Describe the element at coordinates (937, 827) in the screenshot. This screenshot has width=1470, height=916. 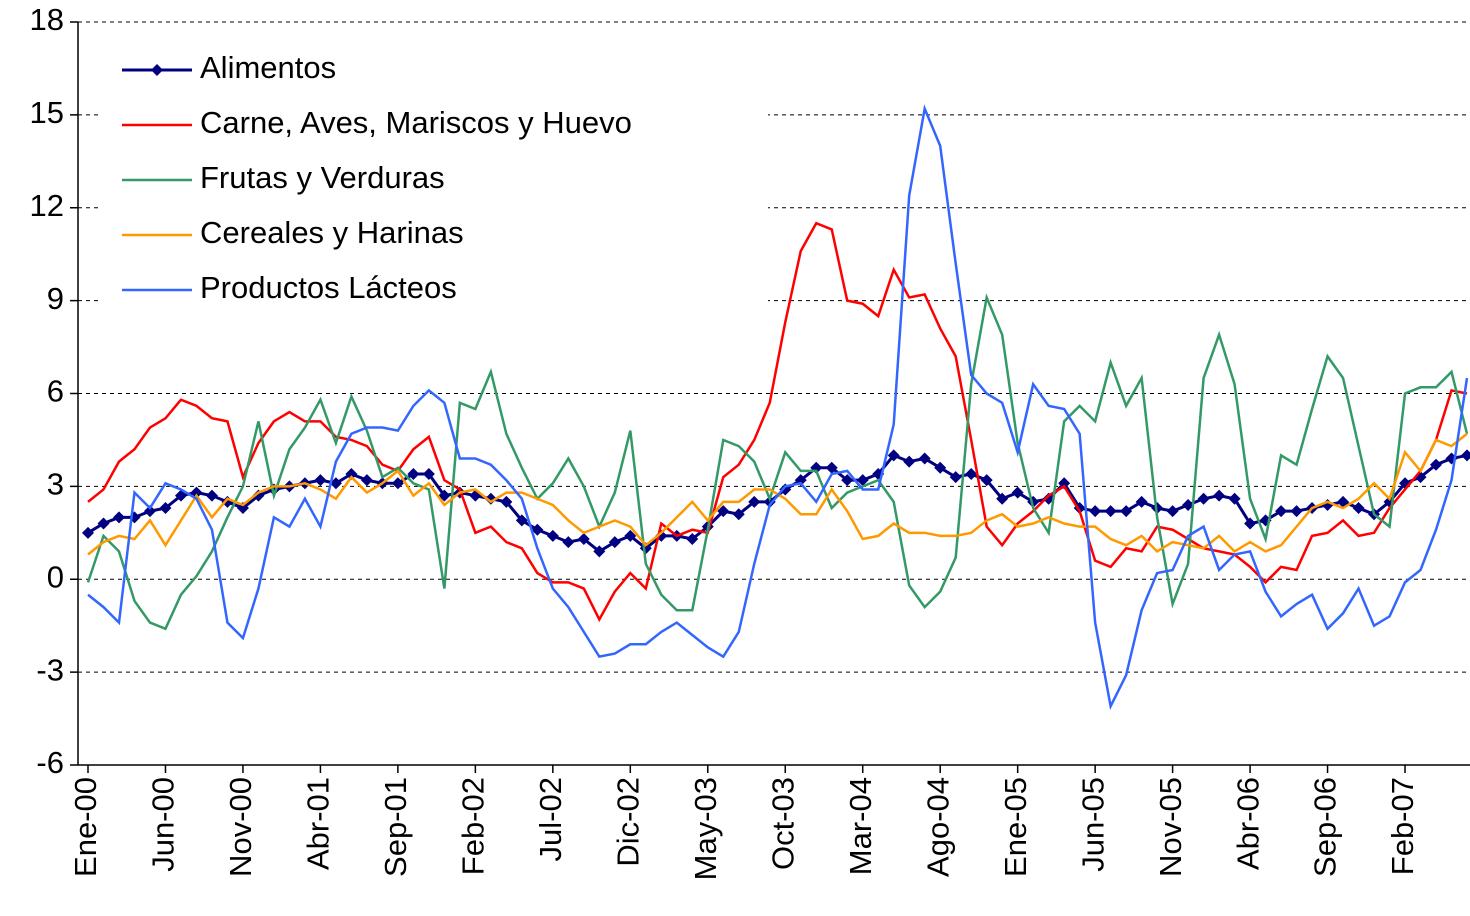
I see `x-tick-label: Ago-04` at that location.